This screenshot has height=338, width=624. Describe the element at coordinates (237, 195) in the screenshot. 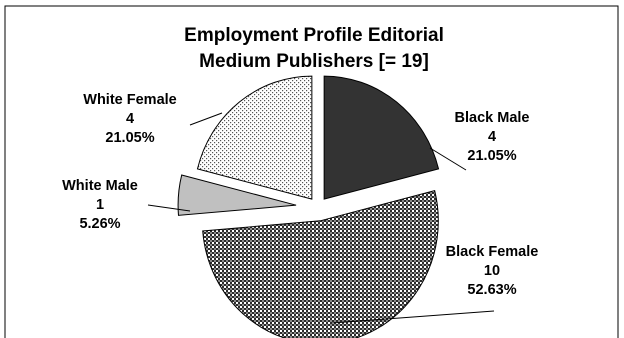

I see `pie-slice-white-male` at that location.